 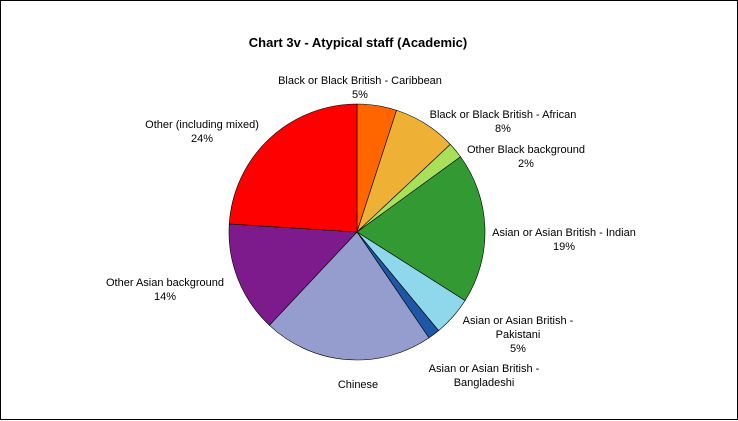 What do you see at coordinates (526, 164) in the screenshot?
I see `pct-other-black: 2%` at bounding box center [526, 164].